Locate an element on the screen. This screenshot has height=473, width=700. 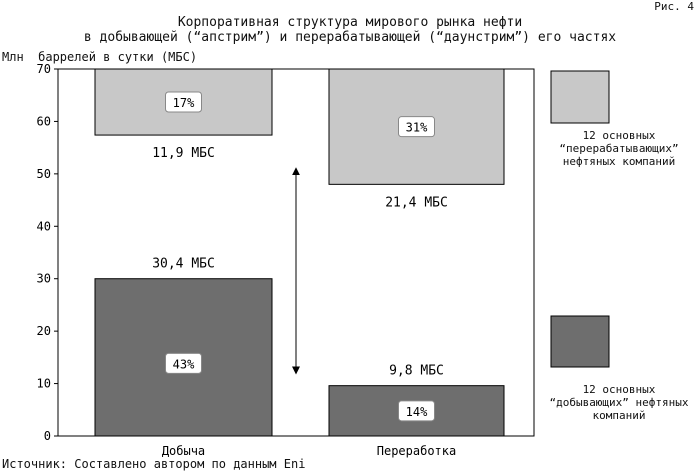
x-tick-label: Добыча is located at coordinates (183, 451).